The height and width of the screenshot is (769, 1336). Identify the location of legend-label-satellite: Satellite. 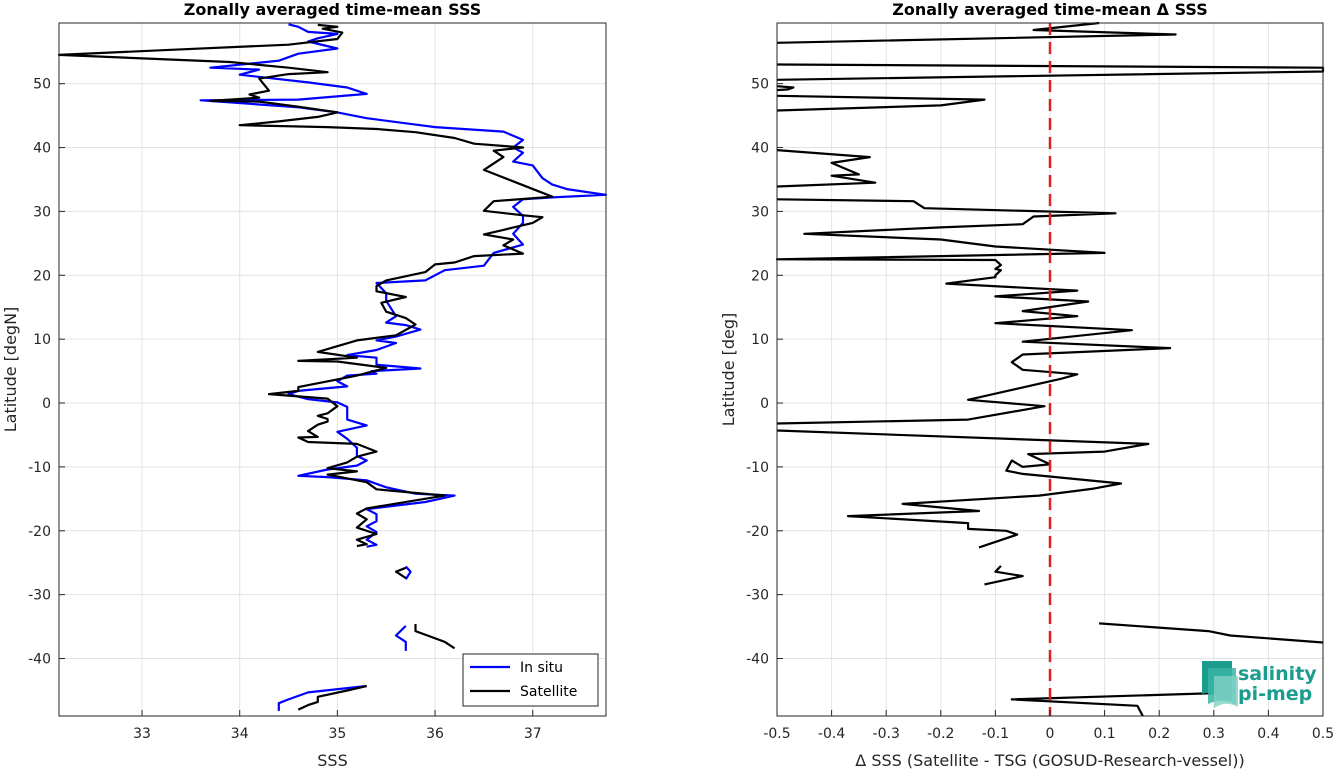
(548, 692).